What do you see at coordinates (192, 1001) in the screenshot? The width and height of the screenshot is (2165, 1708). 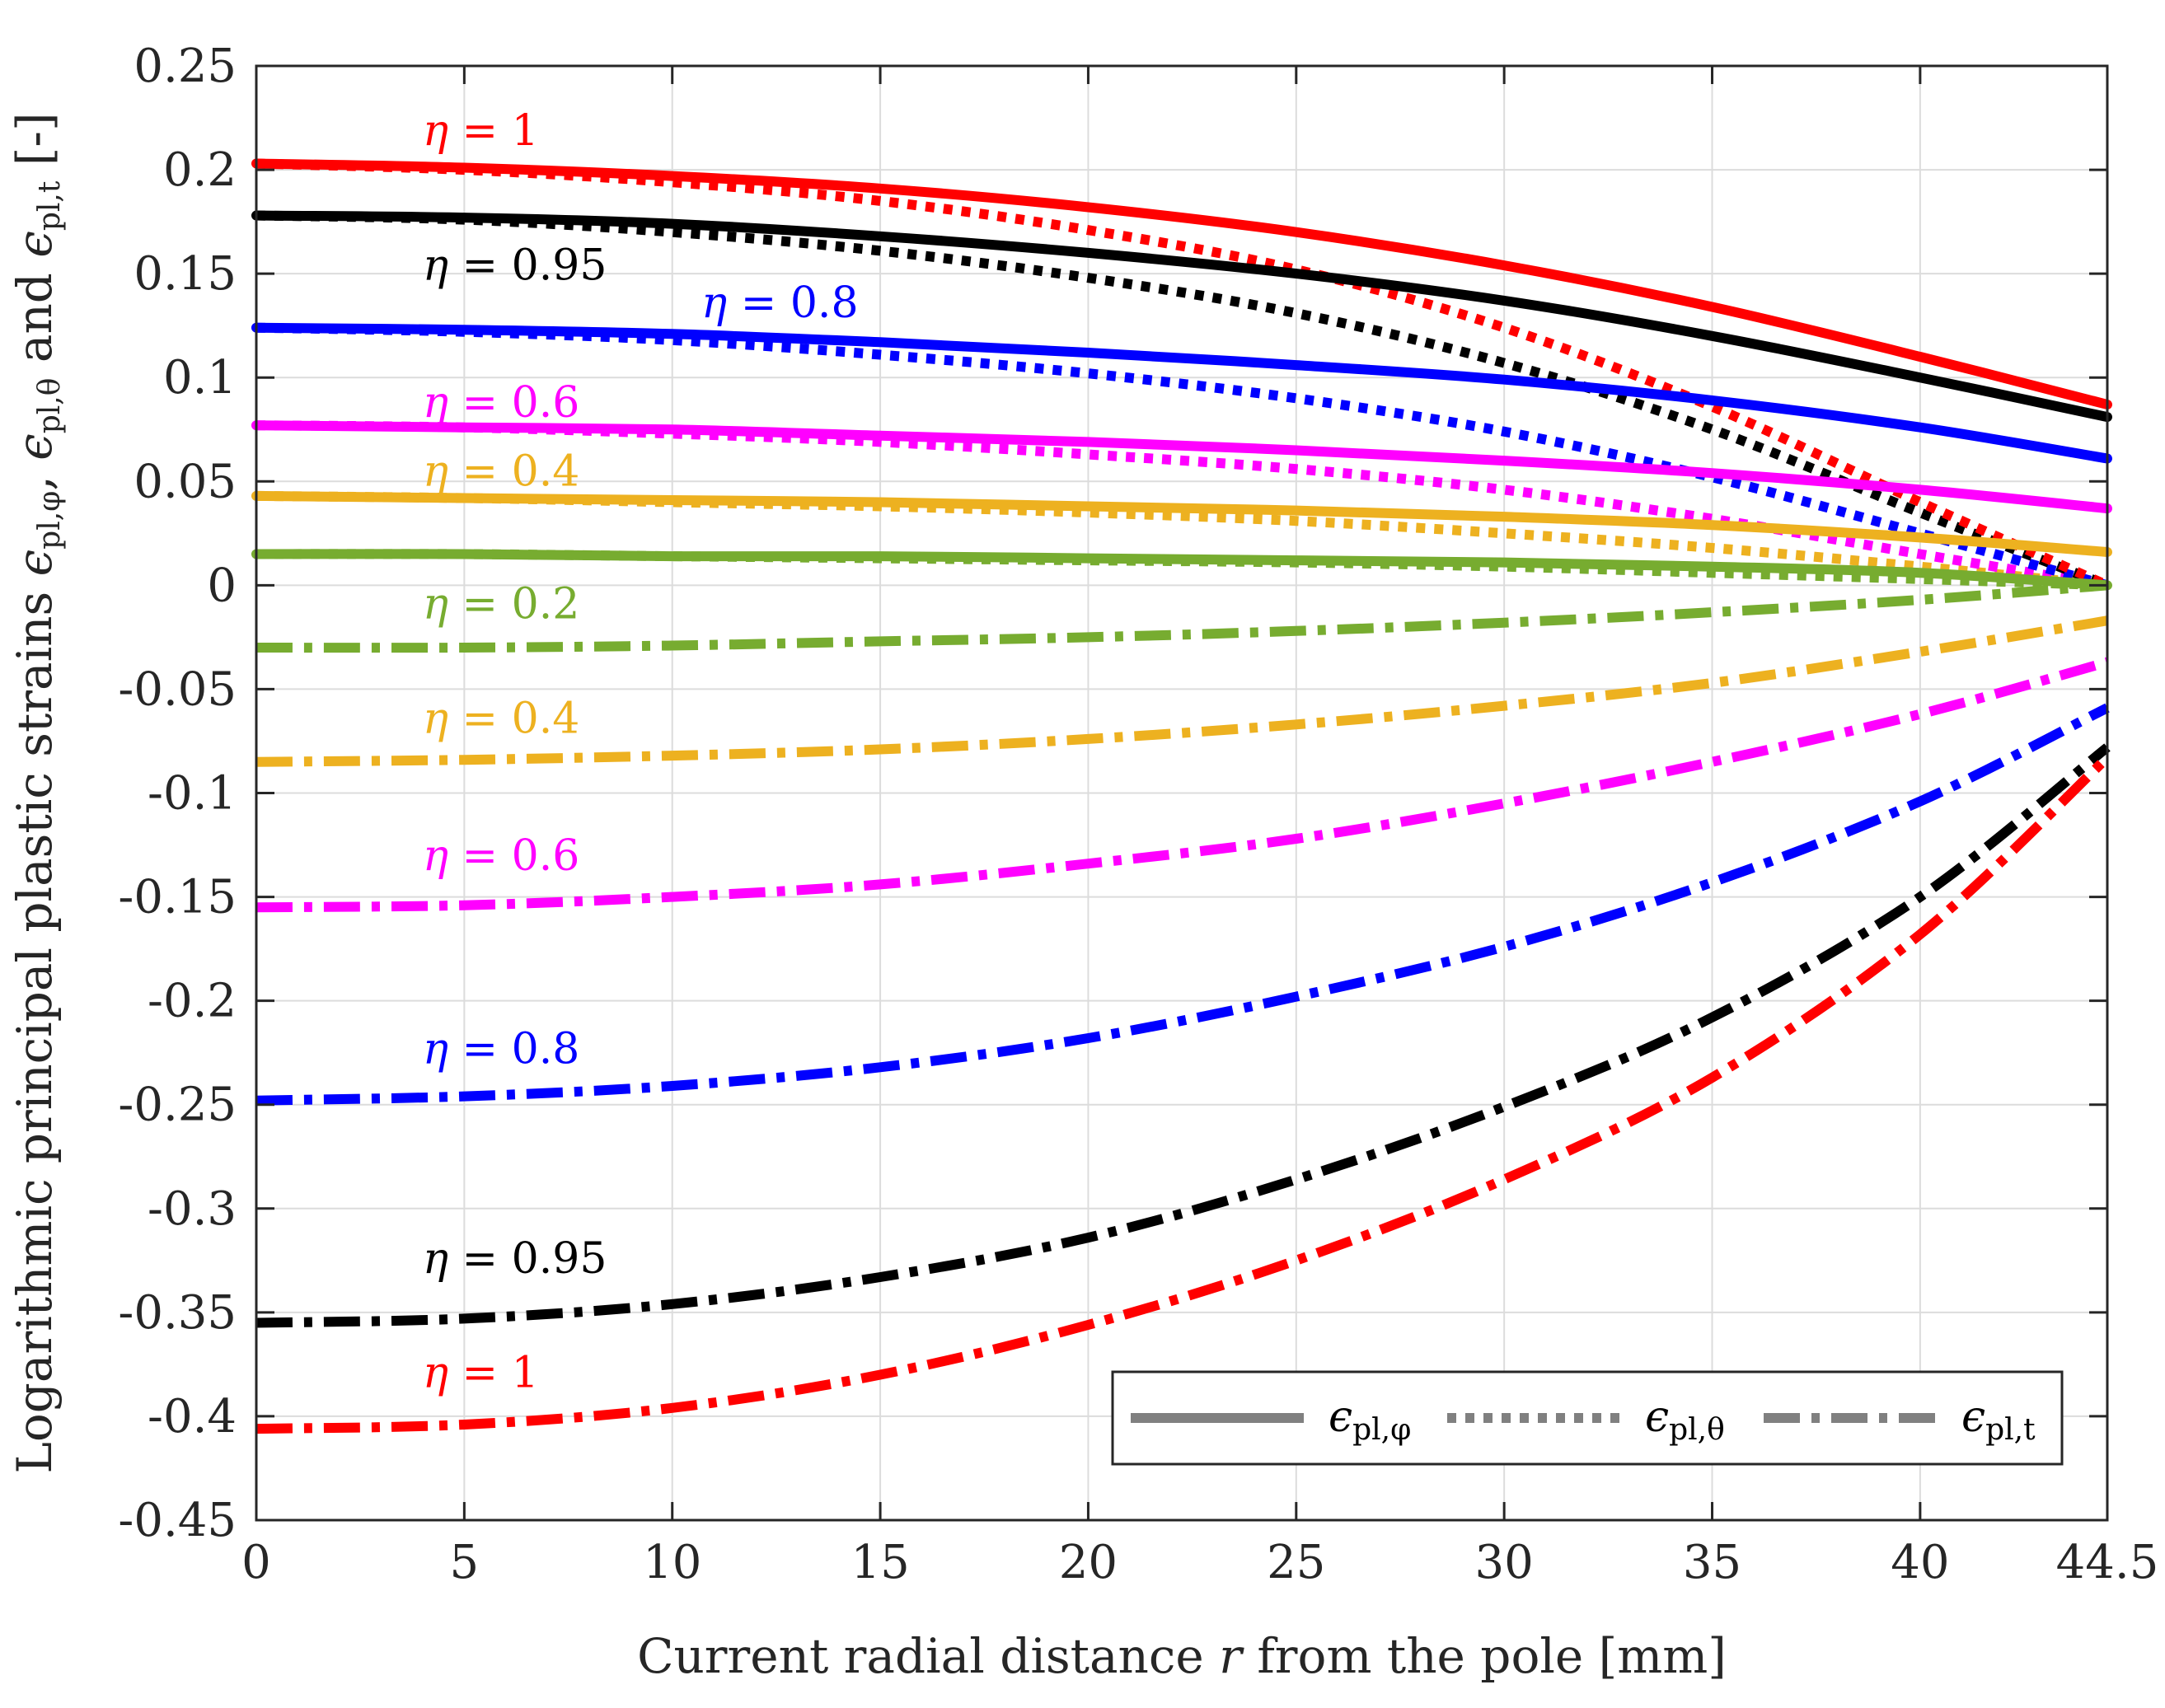 I see `y-tick-label: -0.2` at bounding box center [192, 1001].